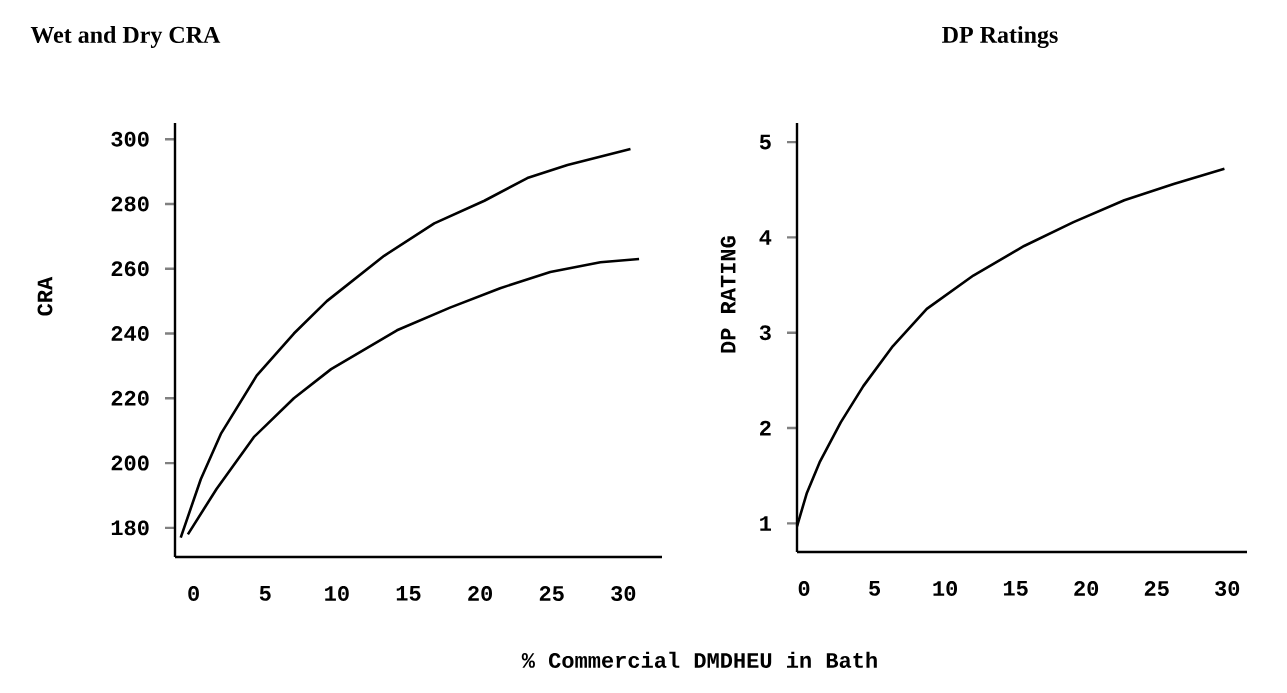 This screenshot has width=1287, height=693. I want to click on x-axis-title: % Commercial DMDHEU in Bath, so click(699, 659).